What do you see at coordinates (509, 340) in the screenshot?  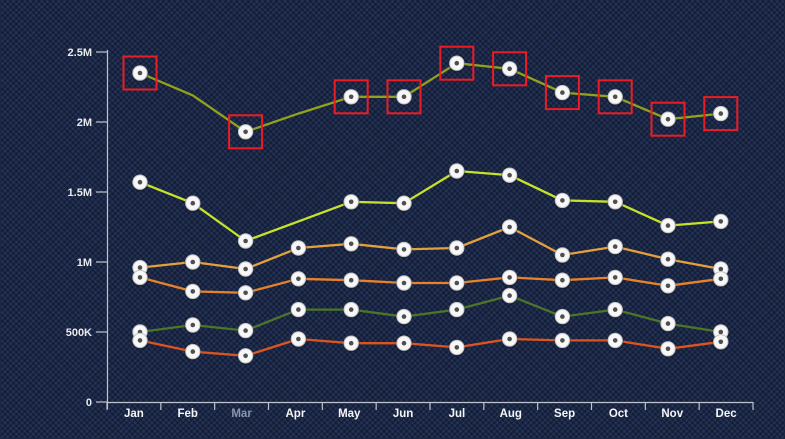 I see `red-orange-line-point-aug` at bounding box center [509, 340].